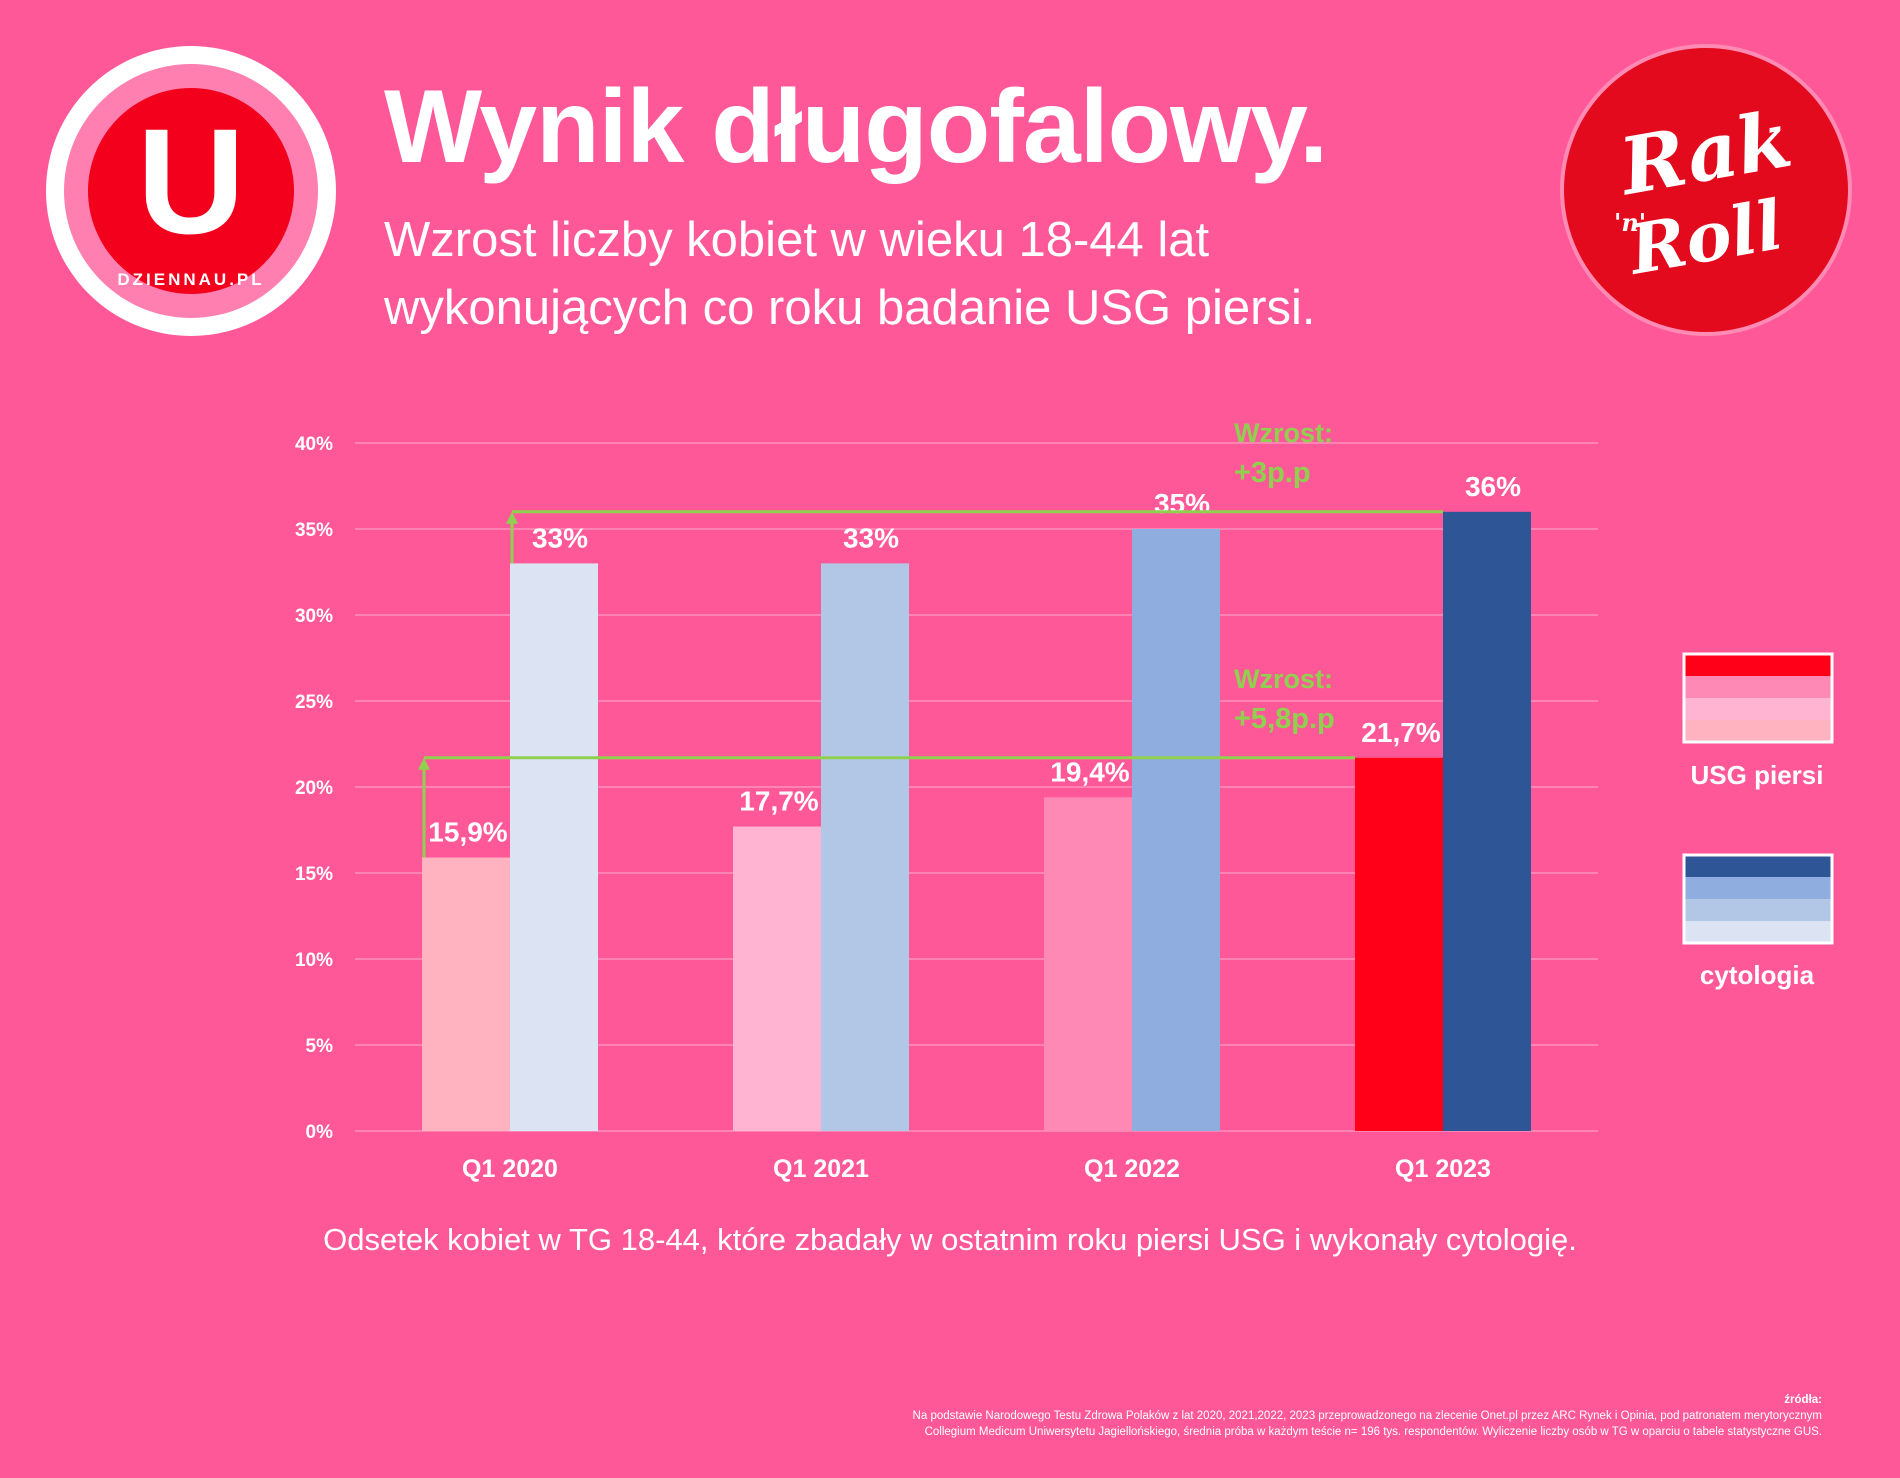 This screenshot has width=1900, height=1478. I want to click on y-tick-label: 10%, so click(314, 960).